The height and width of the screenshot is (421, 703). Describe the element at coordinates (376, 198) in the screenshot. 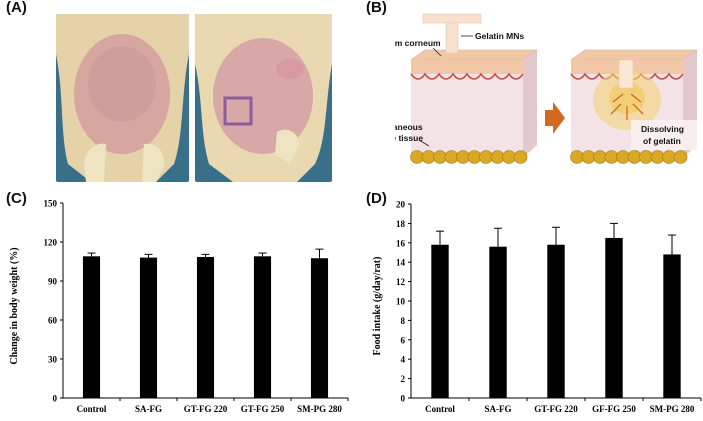

I see `panel-label-d: (D)` at that location.